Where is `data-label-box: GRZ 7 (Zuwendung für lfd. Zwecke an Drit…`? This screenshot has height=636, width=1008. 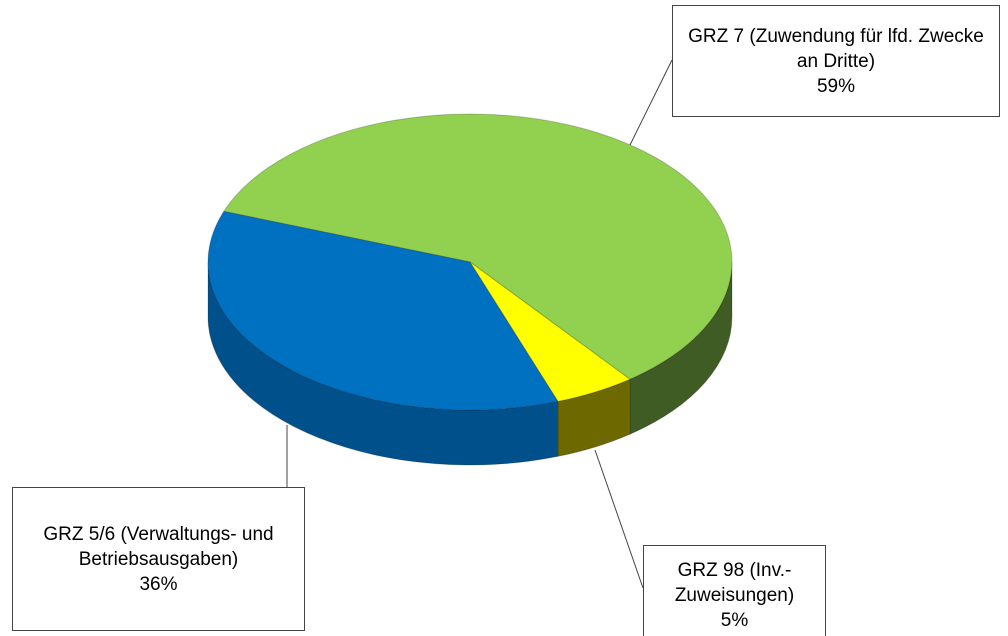 data-label-box: GRZ 7 (Zuwendung für lfd. Zwecke an Drit… is located at coordinates (836, 61).